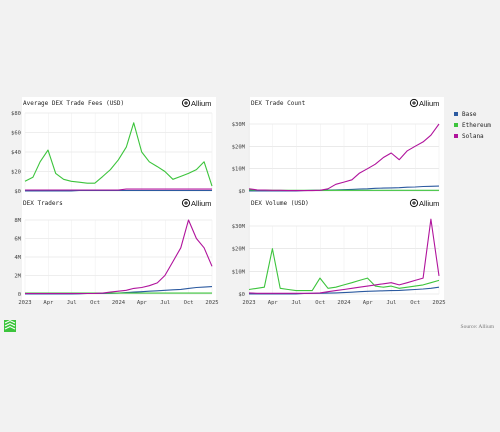  I want to click on chart-panel: DEX Volume (USD) Allium $0 $10M $20M $30M, so click(338, 248).